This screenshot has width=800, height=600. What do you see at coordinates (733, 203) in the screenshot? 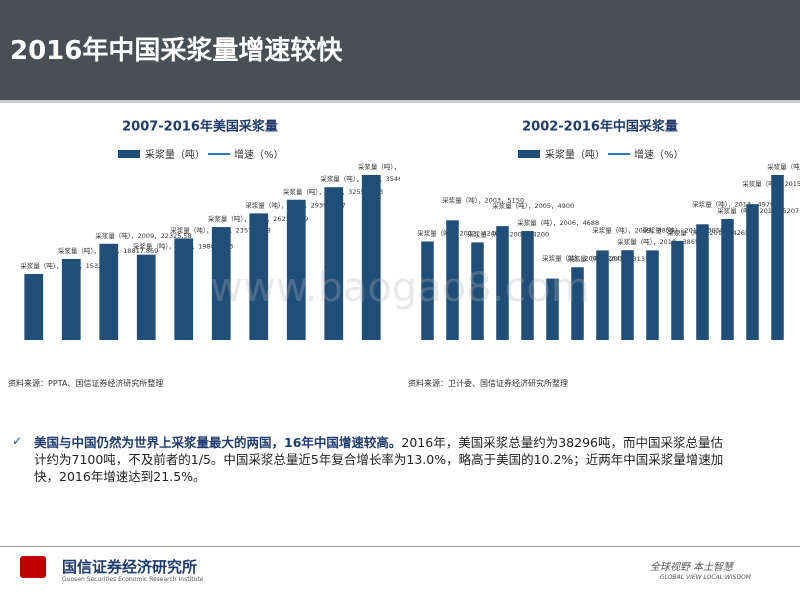
I see `data-label: 采浆量（吨），2013，4979` at bounding box center [733, 203].